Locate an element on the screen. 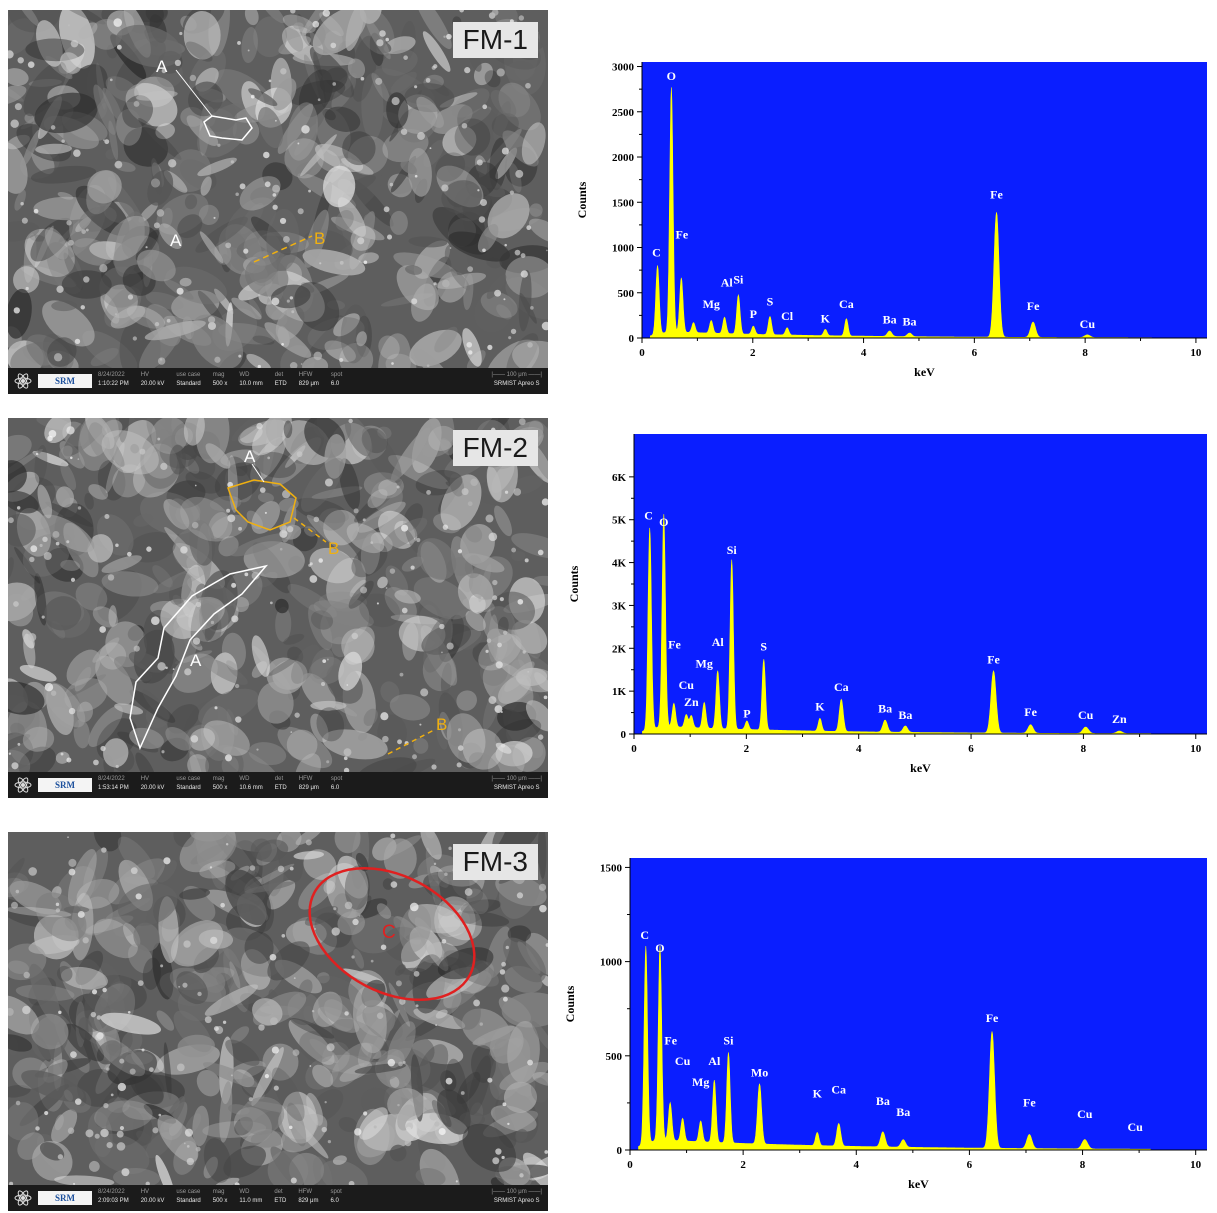 This screenshot has width=1217, height=1213. info-field: WD 10.0 mm is located at coordinates (250, 380).